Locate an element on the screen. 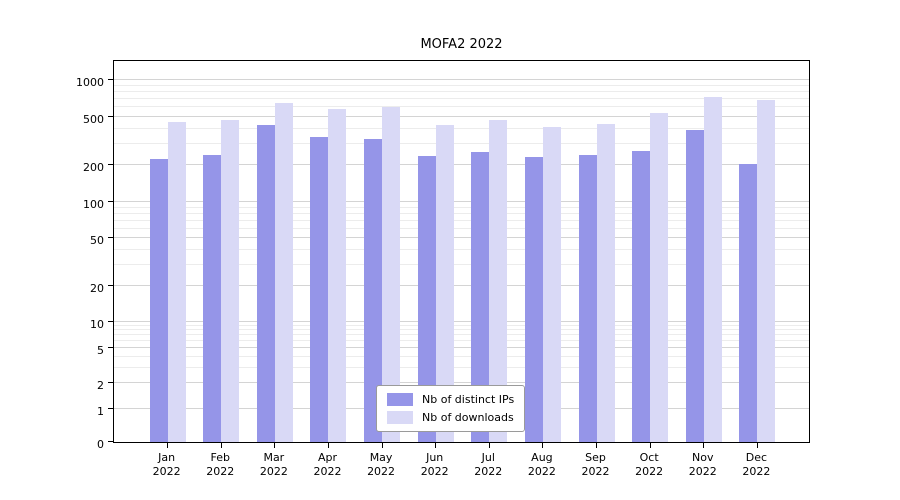  y-tick-label: 0 is located at coordinates (100, 444).